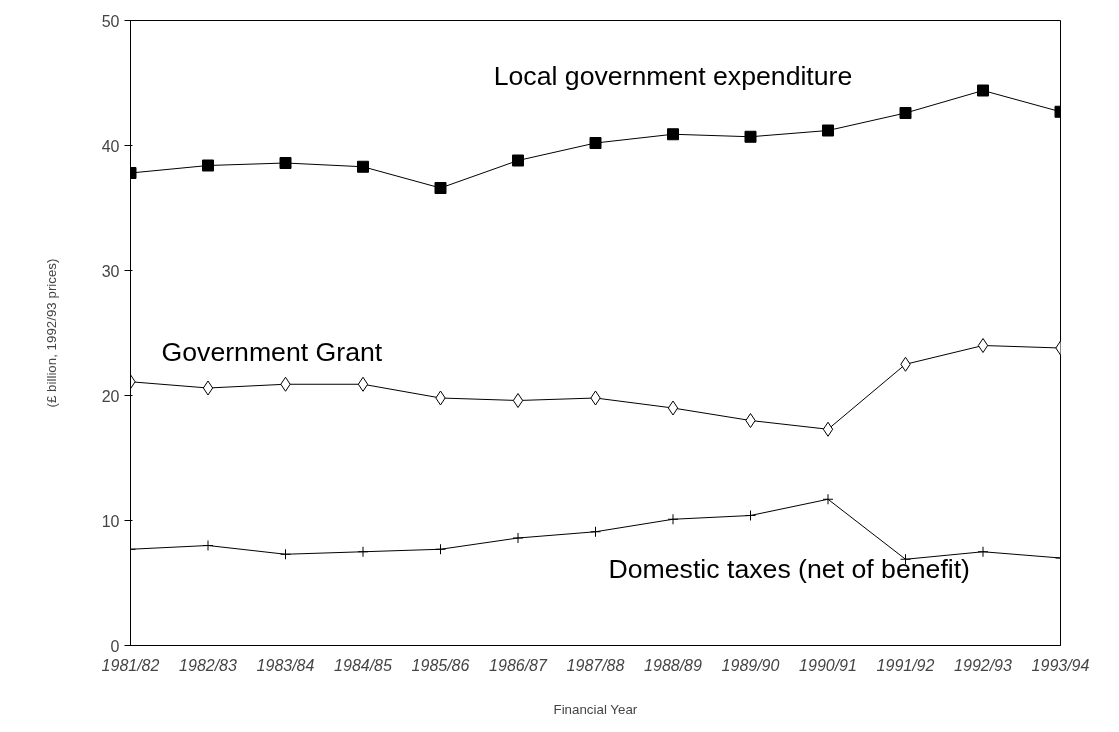 The image size is (1119, 732). I want to click on y-axis-title: (£ billion, 1992/93 prices), so click(51, 333).